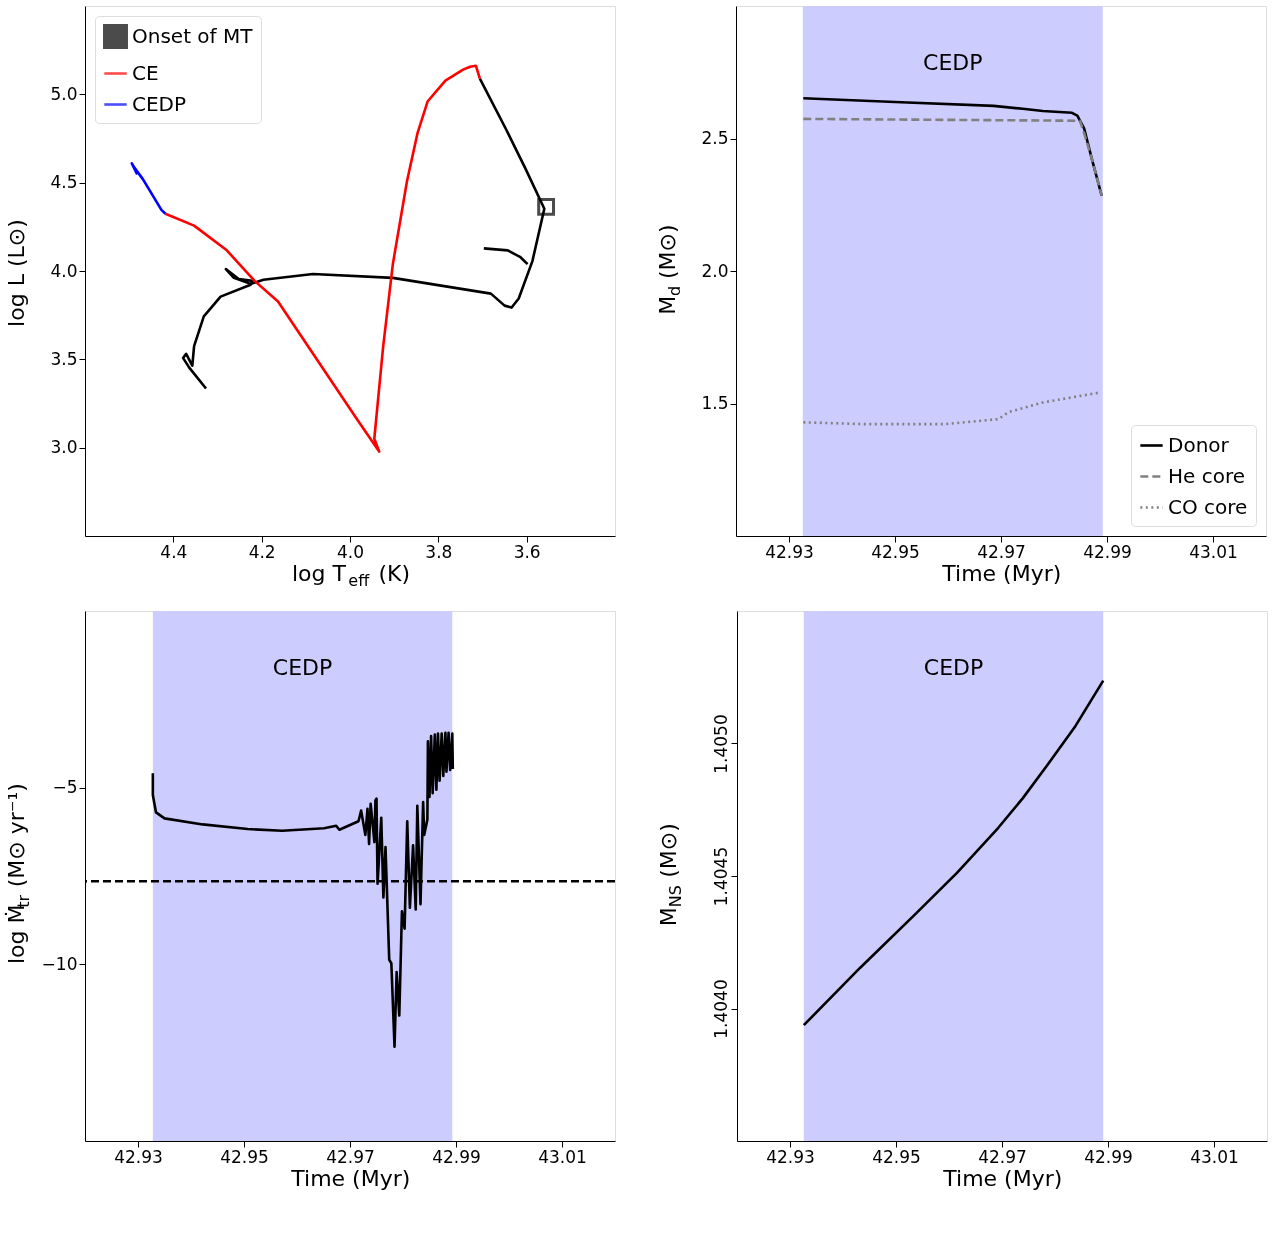  What do you see at coordinates (65, 787) in the screenshot?
I see `y-tick-label: −5` at bounding box center [65, 787].